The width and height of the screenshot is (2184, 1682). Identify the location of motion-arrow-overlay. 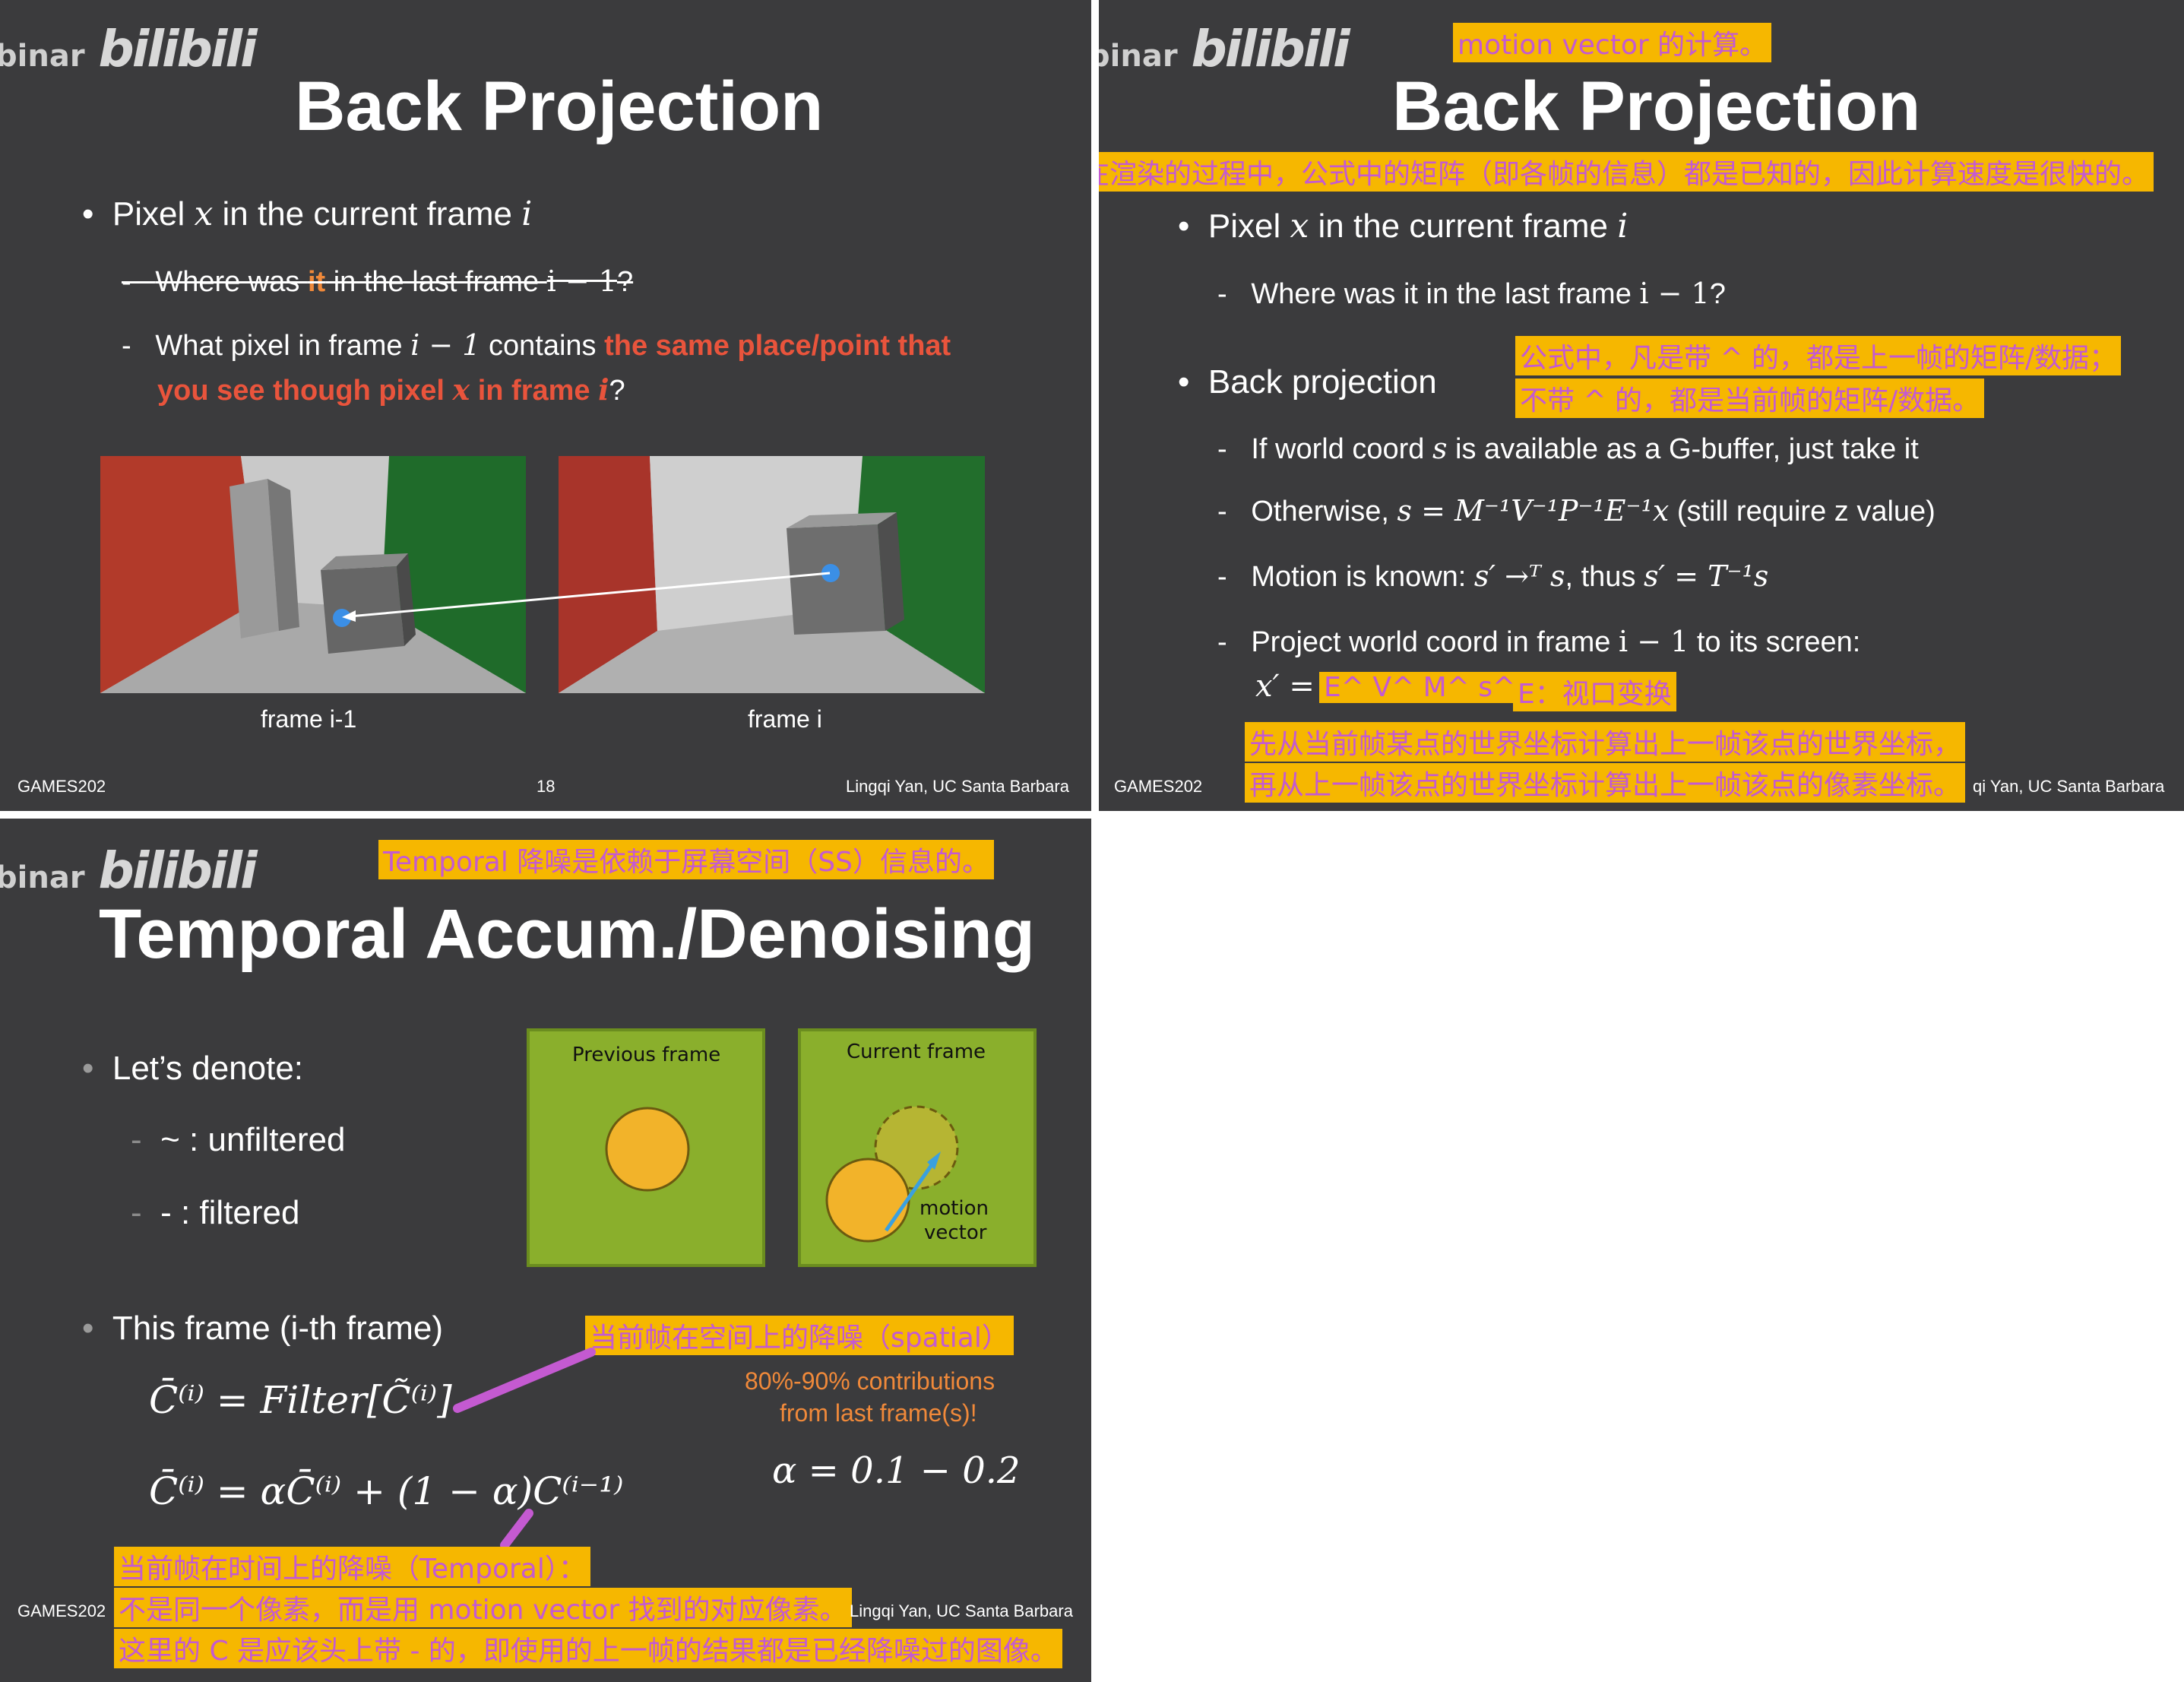
(586, 597).